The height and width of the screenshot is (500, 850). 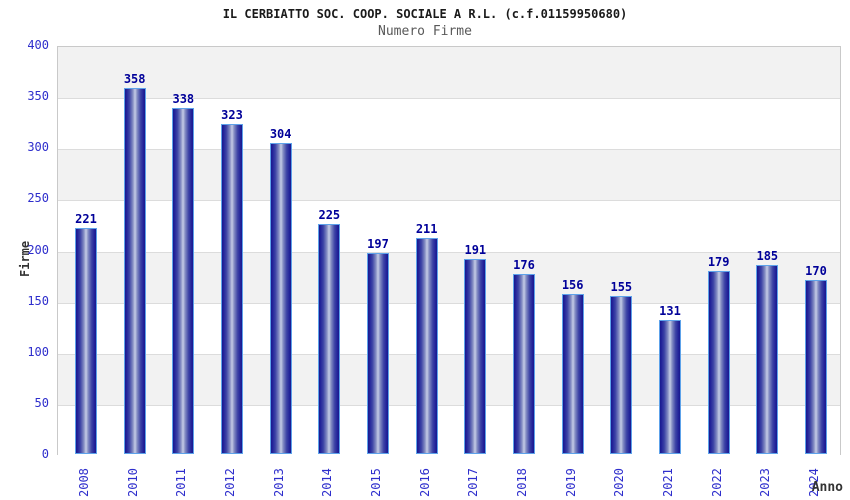 What do you see at coordinates (38, 249) in the screenshot?
I see `y-tick-label: 200` at bounding box center [38, 249].